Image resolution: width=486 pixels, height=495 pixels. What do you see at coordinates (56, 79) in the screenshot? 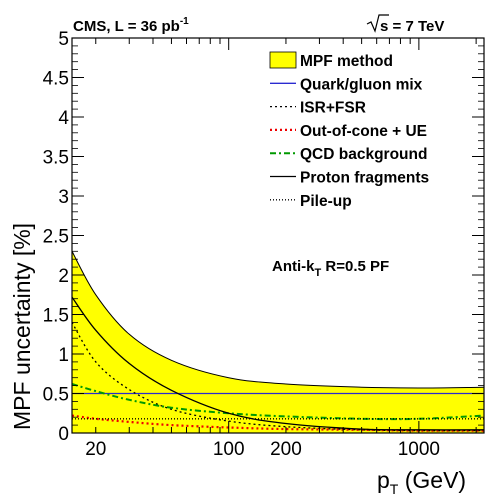
I see `y-tick-label: 4.5` at bounding box center [56, 79].